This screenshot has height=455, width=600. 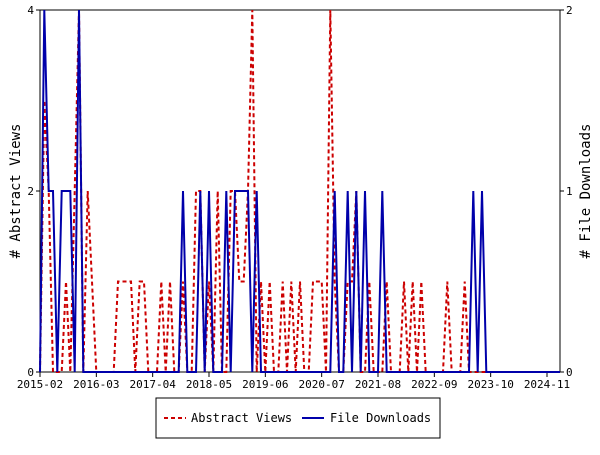 I want to click on x-tick-label: 2020-07, so click(x=321, y=384).